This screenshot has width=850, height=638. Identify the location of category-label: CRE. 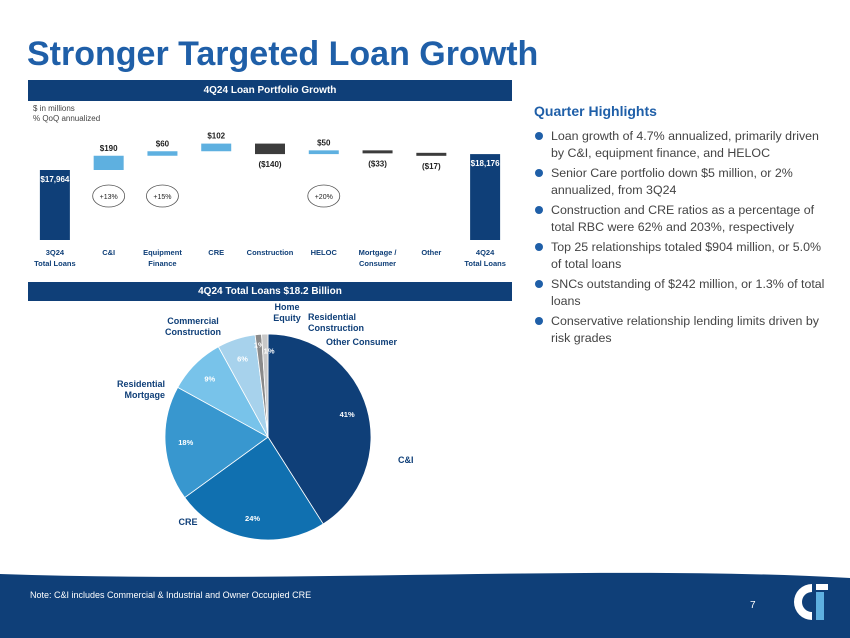
(216, 252).